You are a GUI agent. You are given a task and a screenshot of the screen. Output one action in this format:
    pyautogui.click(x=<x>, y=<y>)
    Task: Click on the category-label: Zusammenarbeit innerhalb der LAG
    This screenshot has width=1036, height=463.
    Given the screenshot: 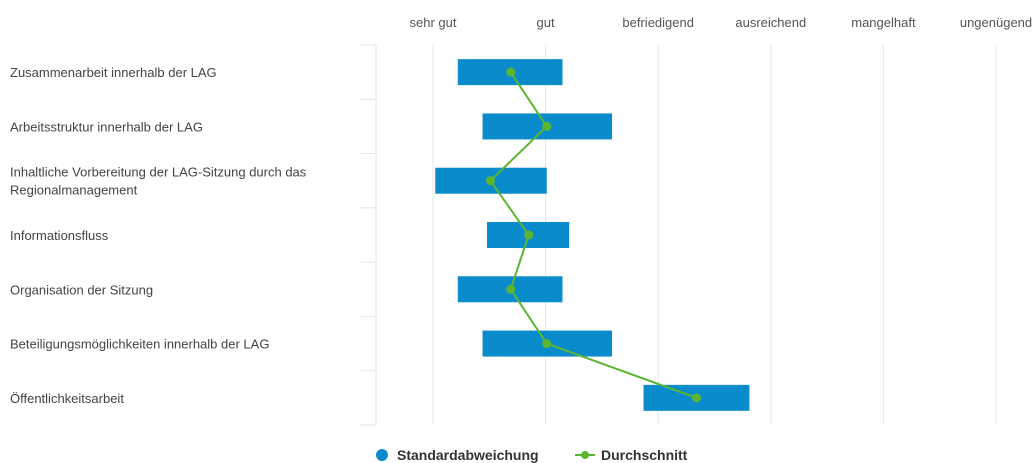 What is the action you would take?
    pyautogui.click(x=113, y=72)
    